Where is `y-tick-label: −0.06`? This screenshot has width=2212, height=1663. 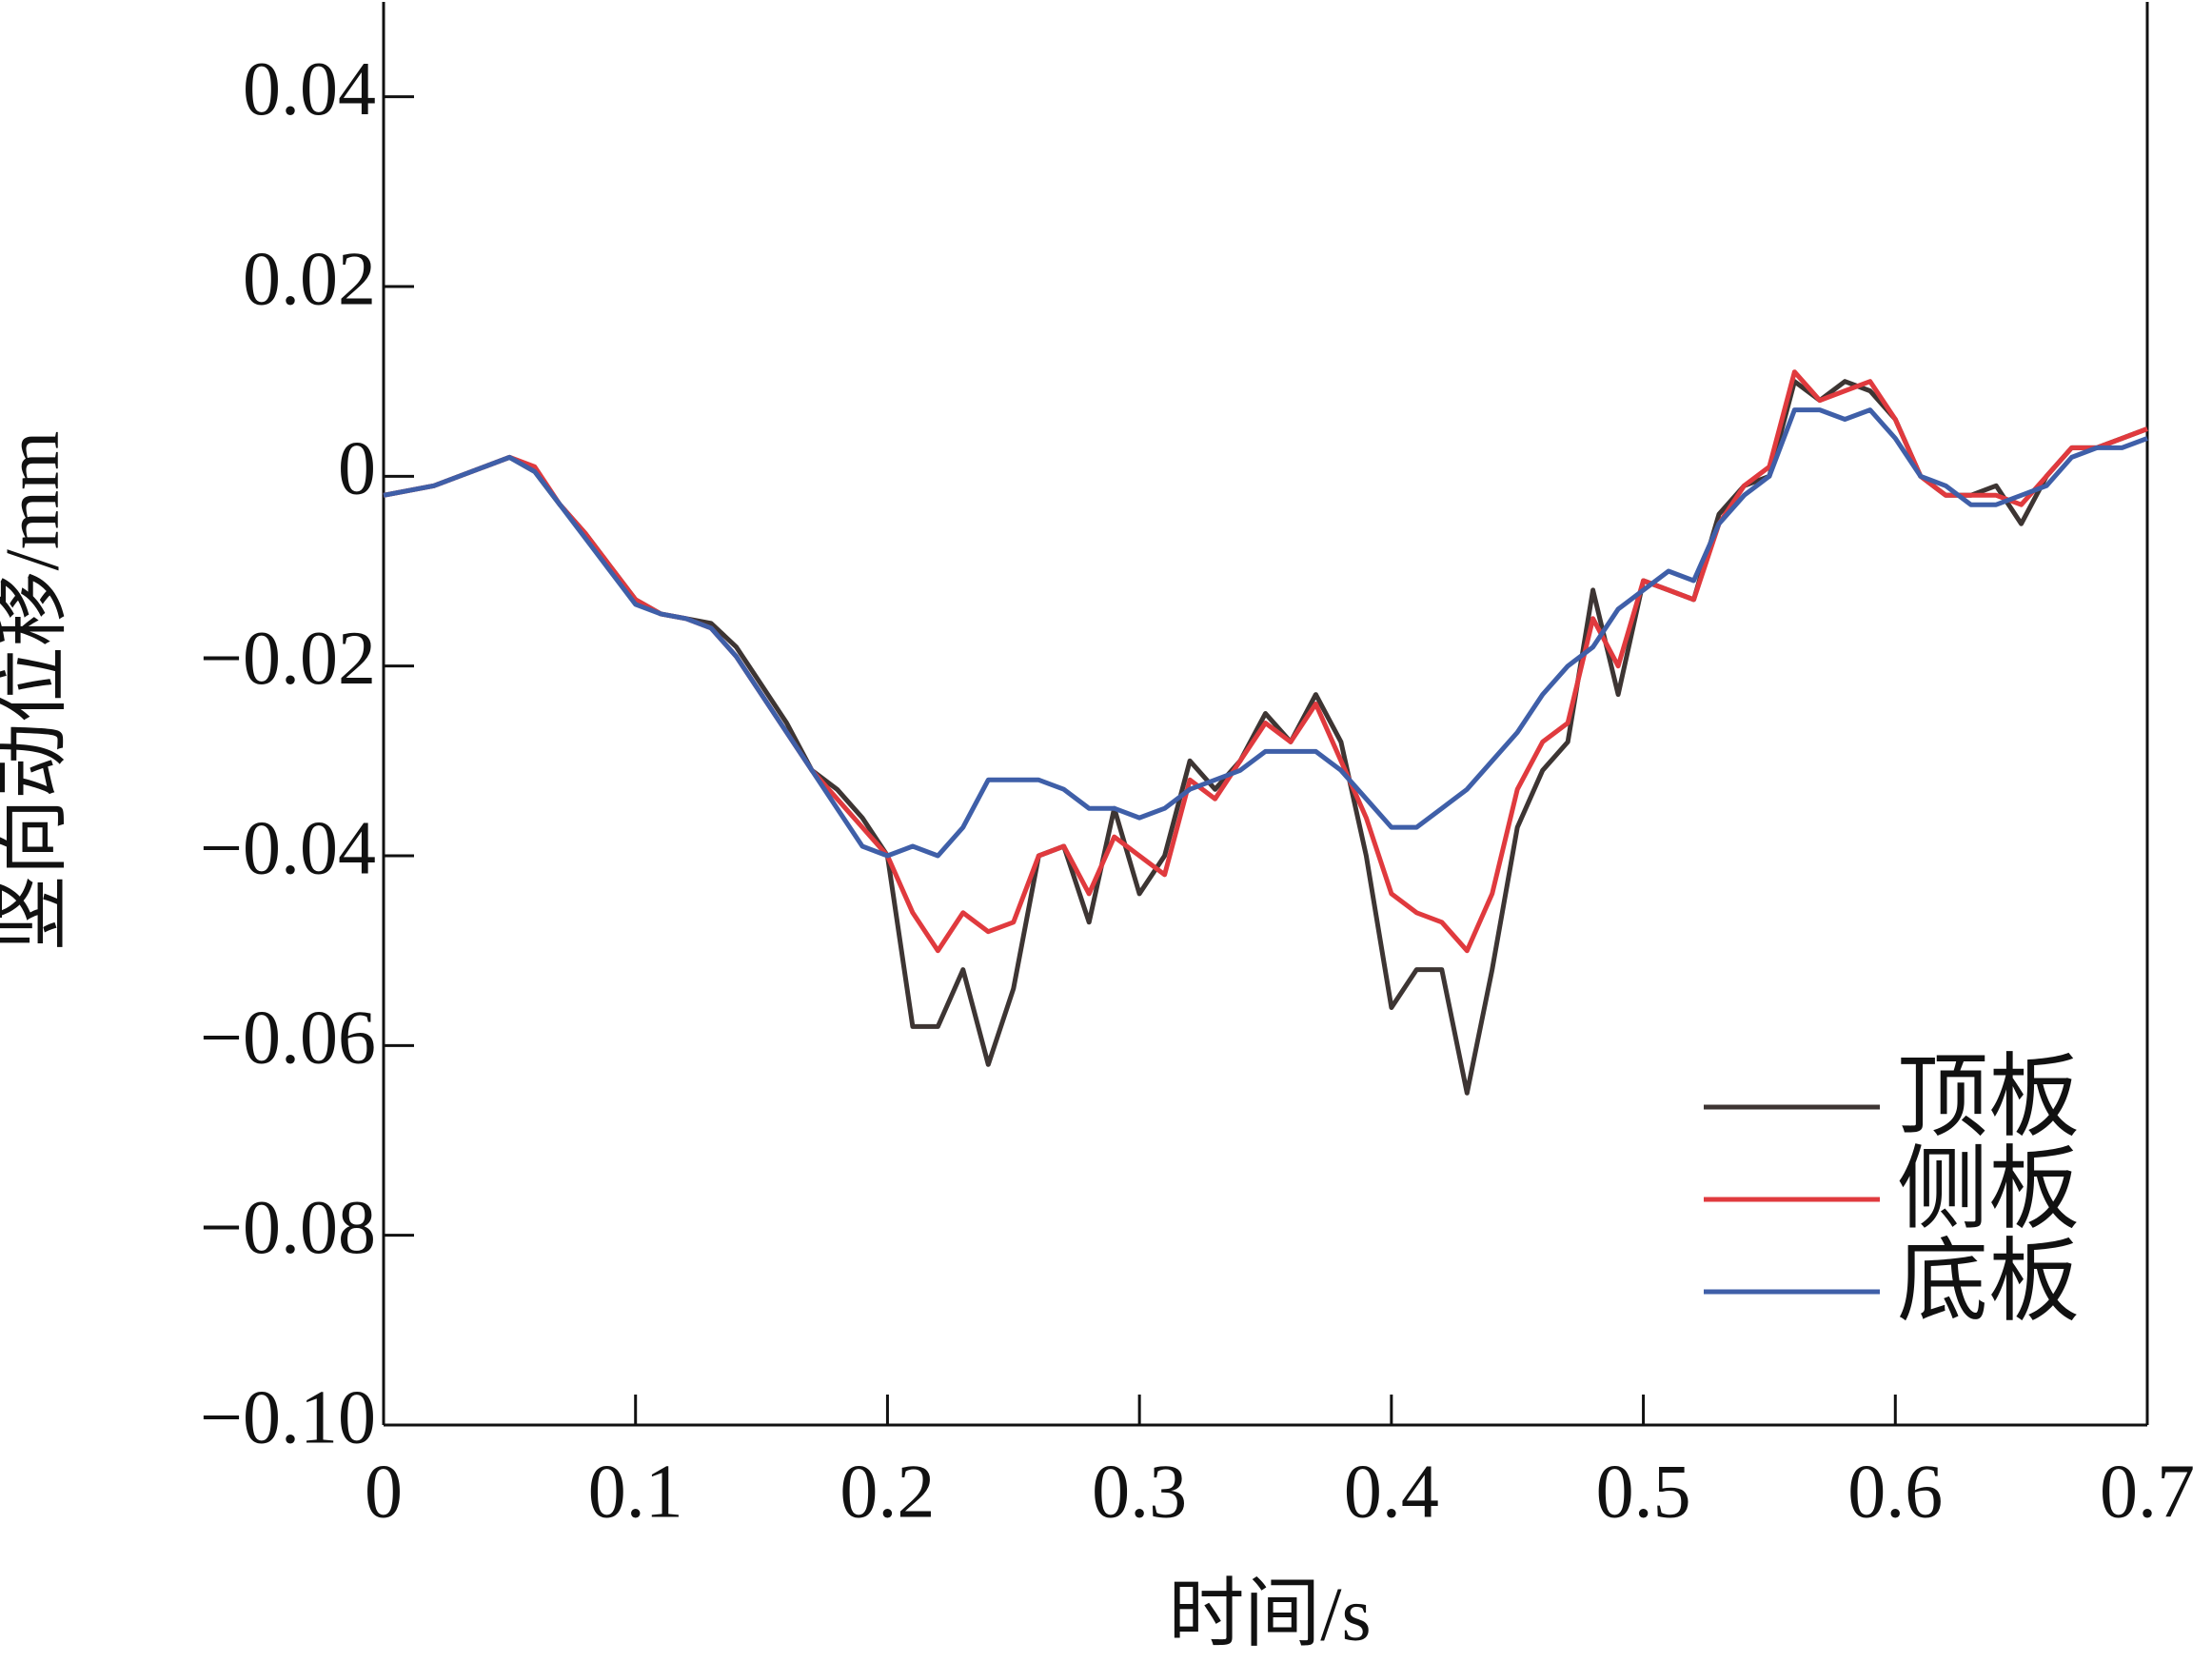
y-tick-label: −0.06 is located at coordinates (288, 1039).